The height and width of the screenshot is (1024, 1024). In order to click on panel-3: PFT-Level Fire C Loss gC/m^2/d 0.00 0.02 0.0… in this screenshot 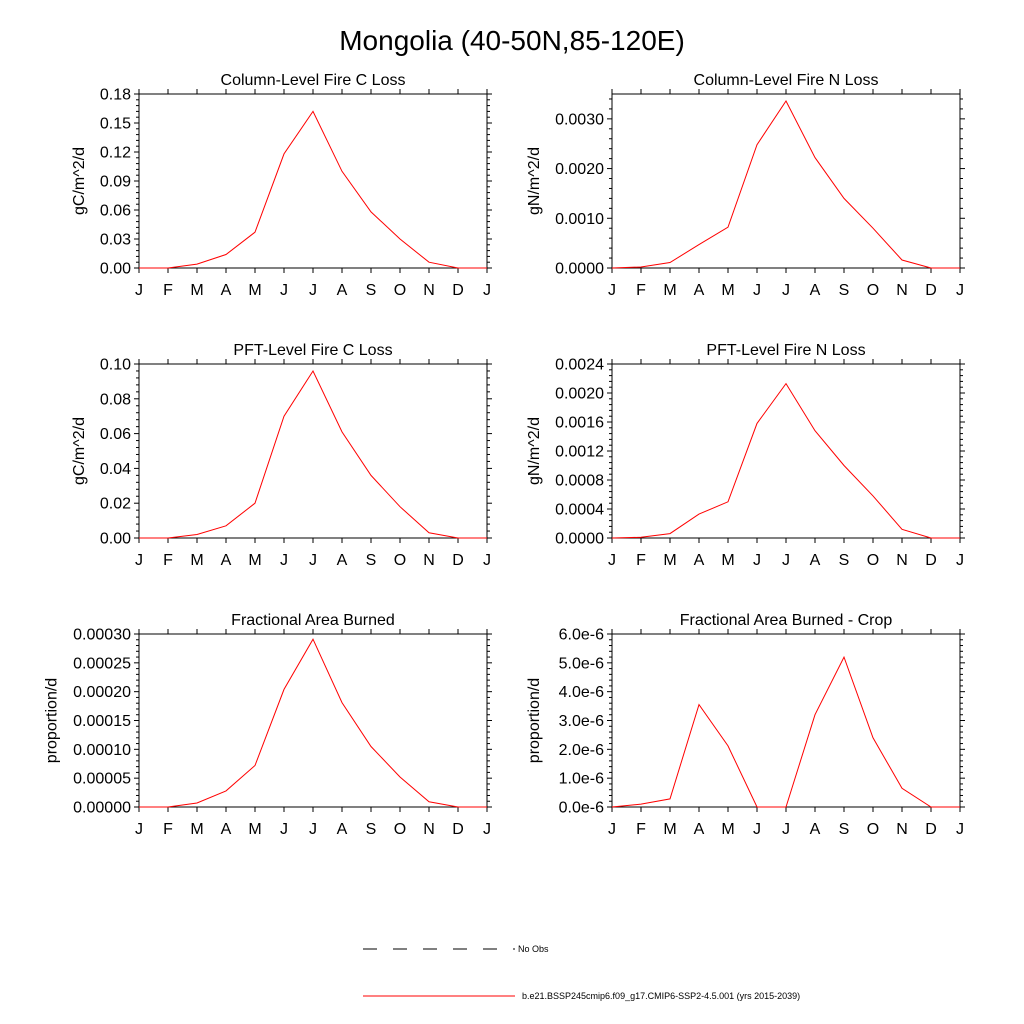, I will do `click(281, 455)`.